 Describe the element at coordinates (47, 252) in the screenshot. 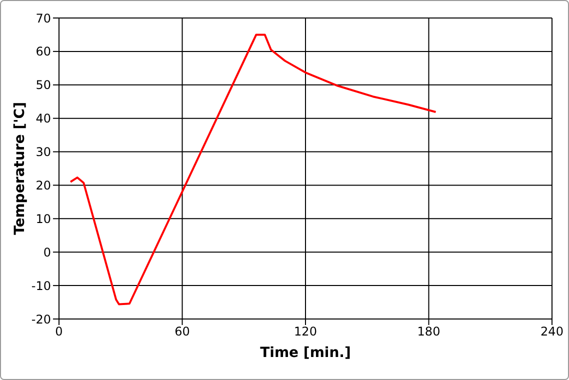

I see `y-tick-label: 0` at that location.